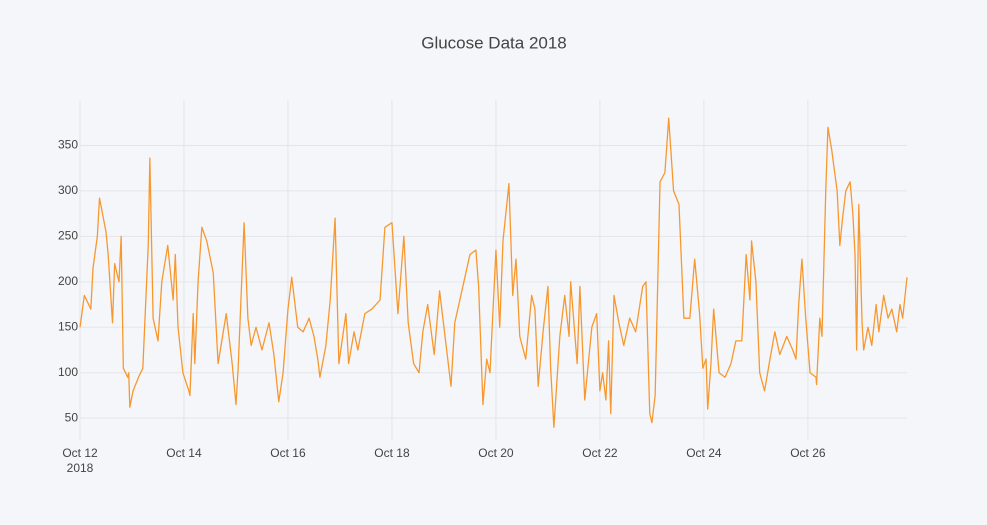  Describe the element at coordinates (80, 460) in the screenshot. I see `x-tick-label: Oct 12 2018` at that location.